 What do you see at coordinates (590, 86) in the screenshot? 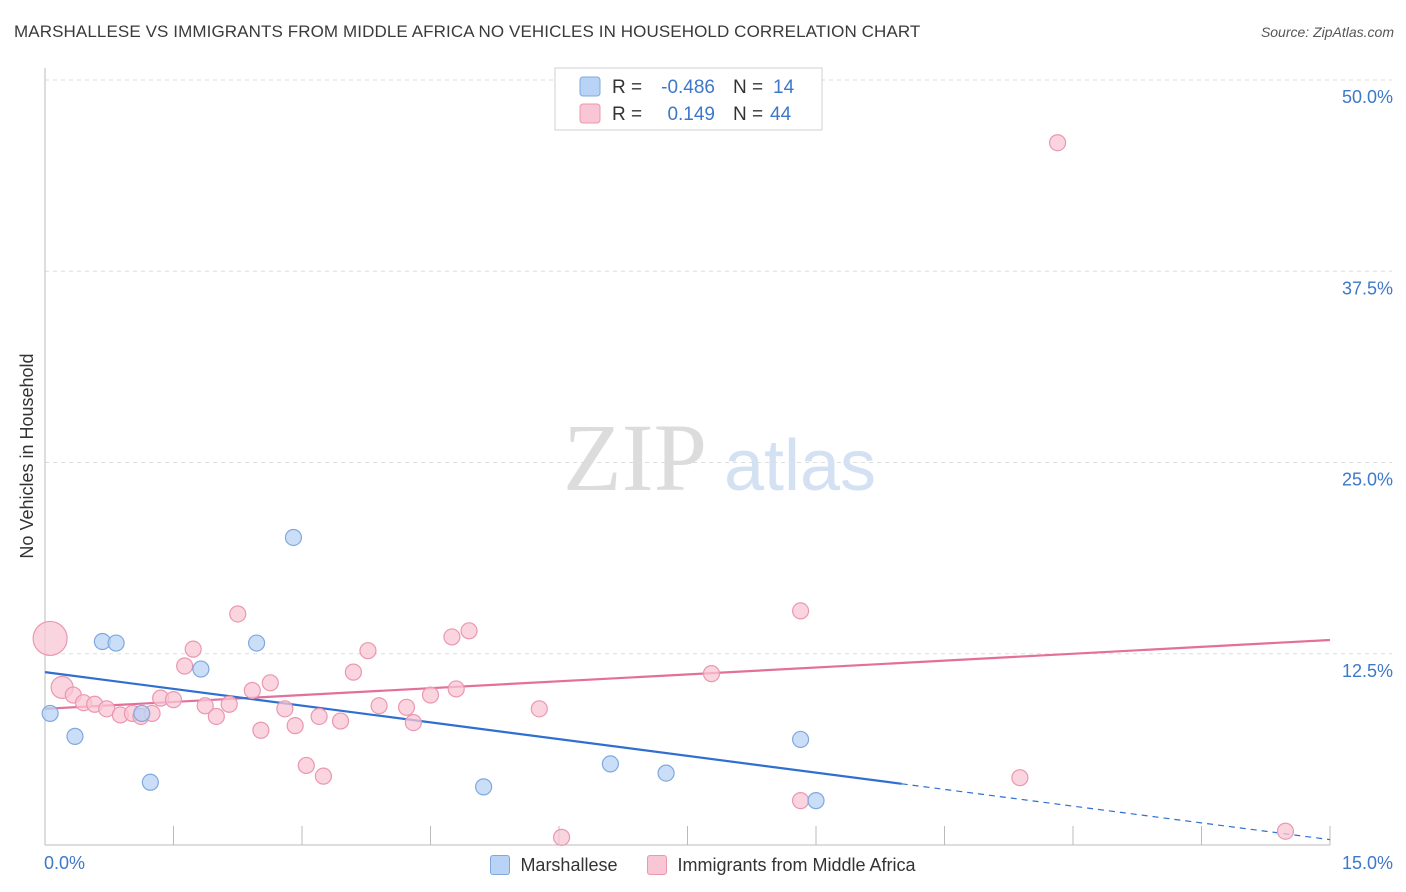
I see `legend-swatch-marshallese` at bounding box center [590, 86].